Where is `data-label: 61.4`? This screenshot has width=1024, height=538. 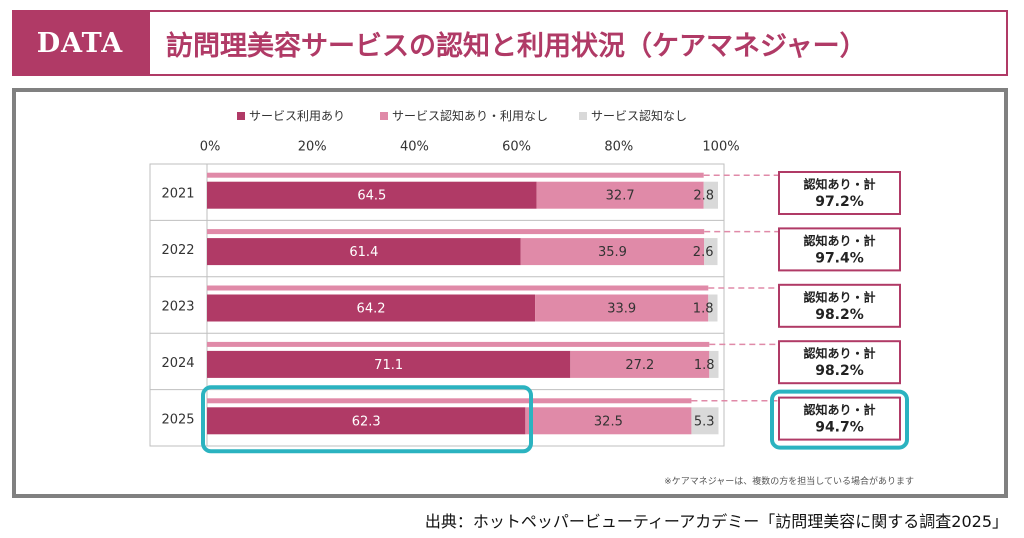 data-label: 61.4 is located at coordinates (363, 252).